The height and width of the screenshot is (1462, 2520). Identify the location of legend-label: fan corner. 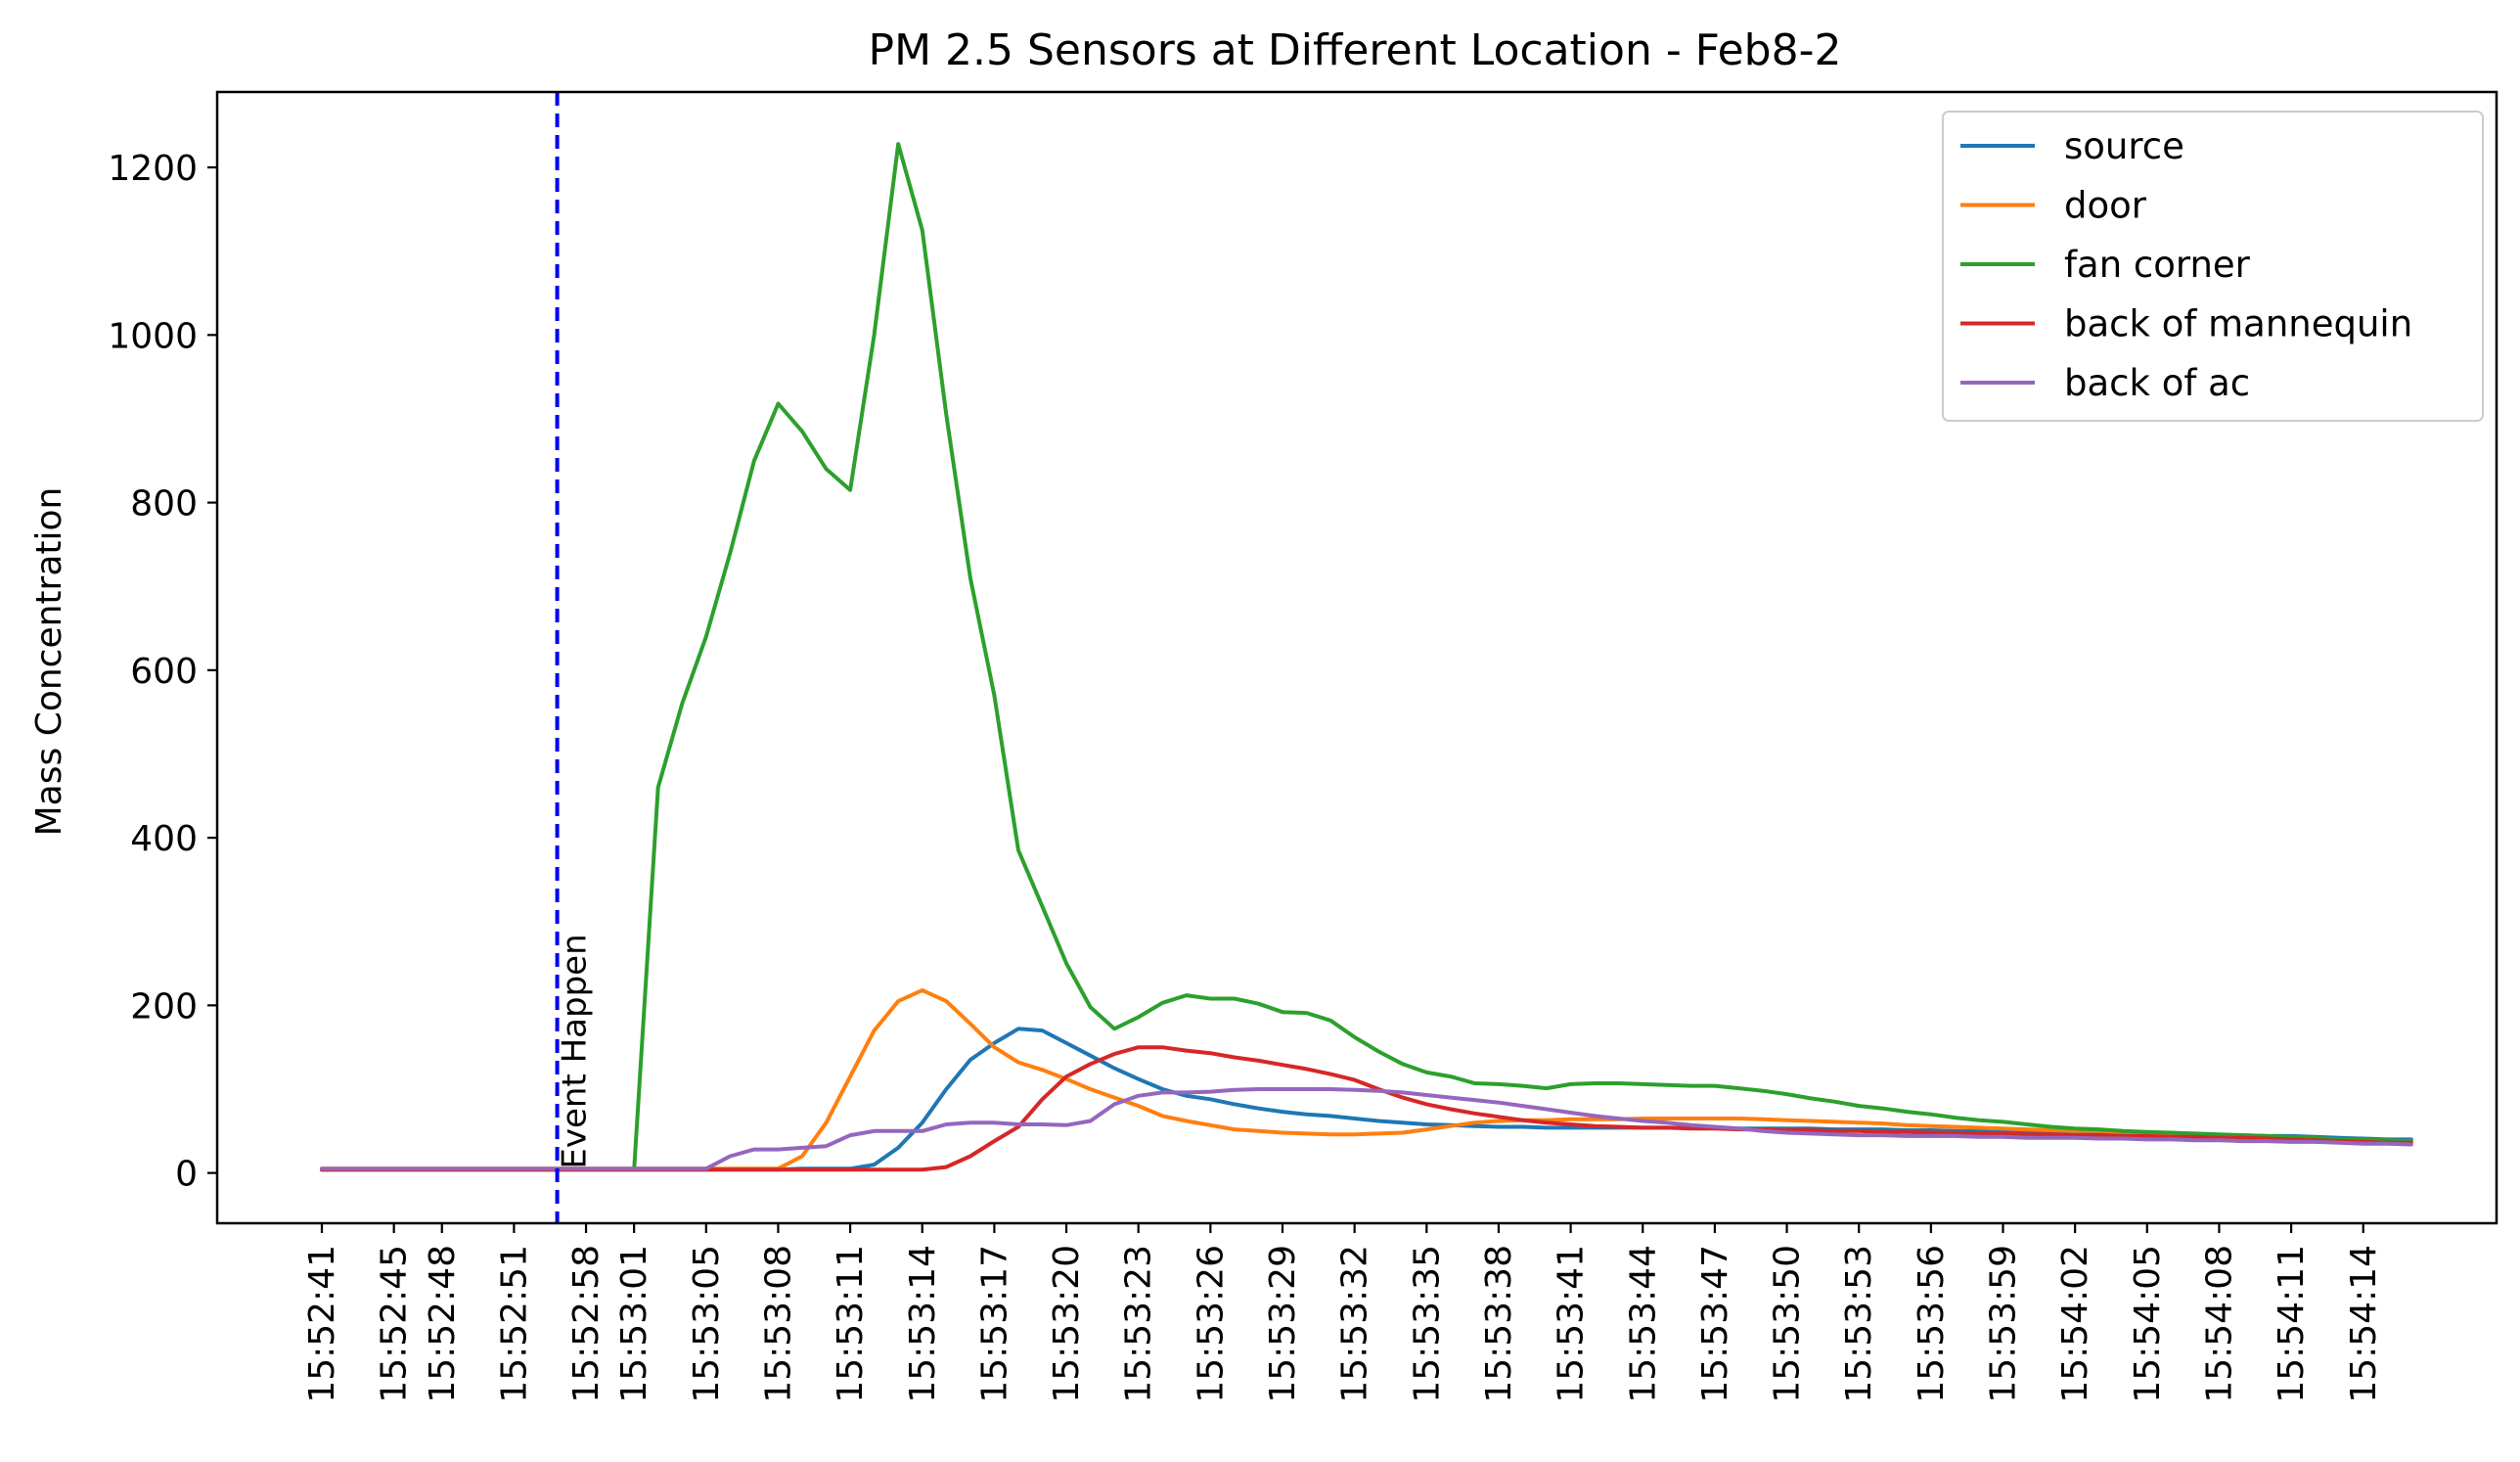
(2157, 265).